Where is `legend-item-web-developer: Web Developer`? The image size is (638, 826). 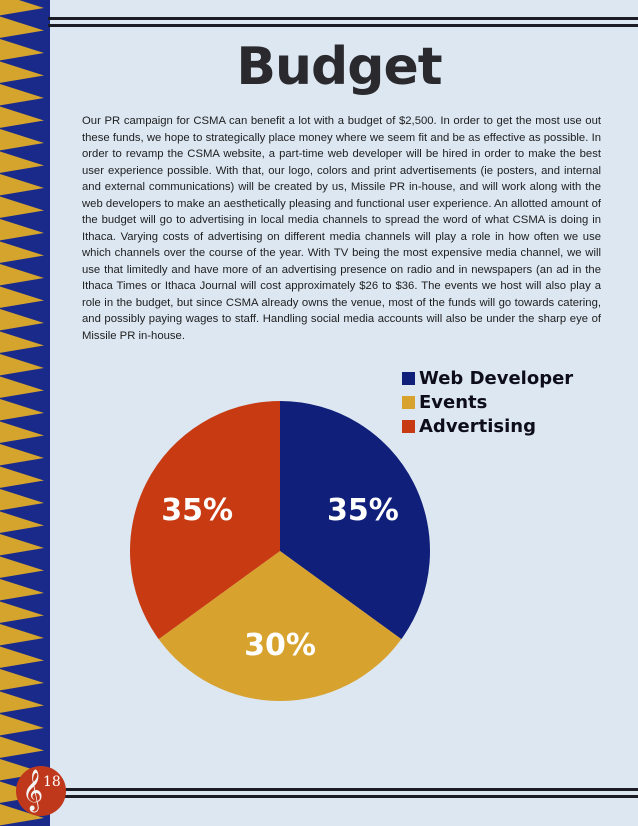
legend-item-web-developer: Web Developer is located at coordinates (487, 378).